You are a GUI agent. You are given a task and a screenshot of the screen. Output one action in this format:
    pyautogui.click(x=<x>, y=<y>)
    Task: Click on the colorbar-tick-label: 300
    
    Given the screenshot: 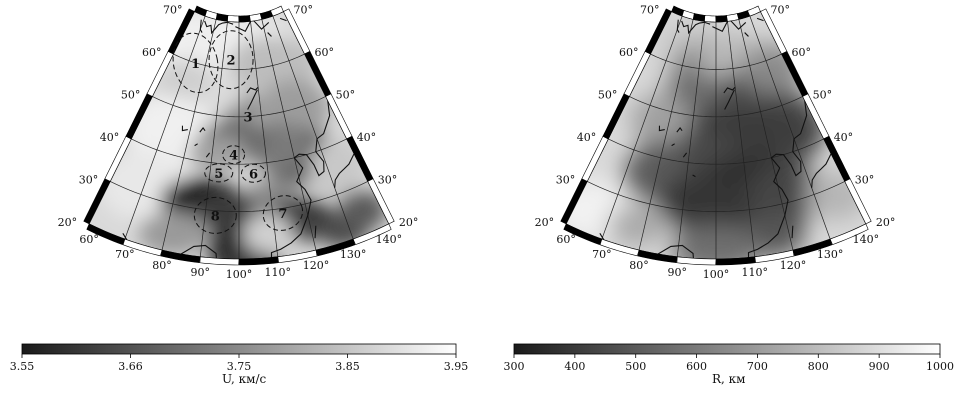 What is the action you would take?
    pyautogui.click(x=514, y=366)
    